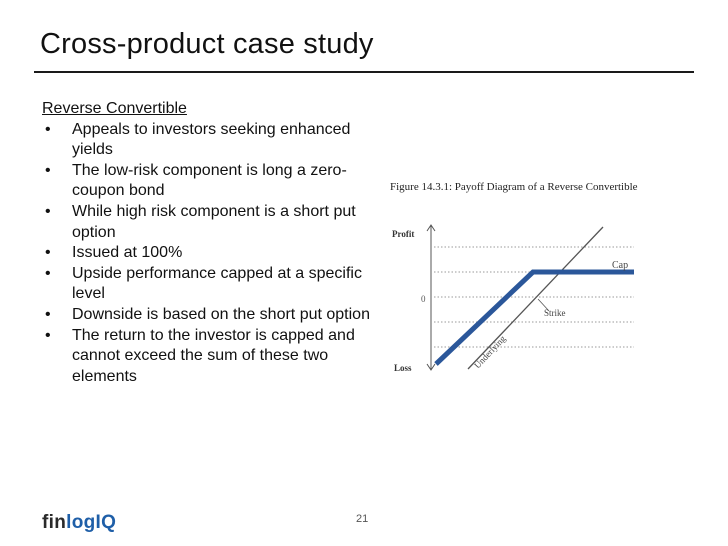 The height and width of the screenshot is (546, 728). I want to click on loss-label: Loss, so click(403, 368).